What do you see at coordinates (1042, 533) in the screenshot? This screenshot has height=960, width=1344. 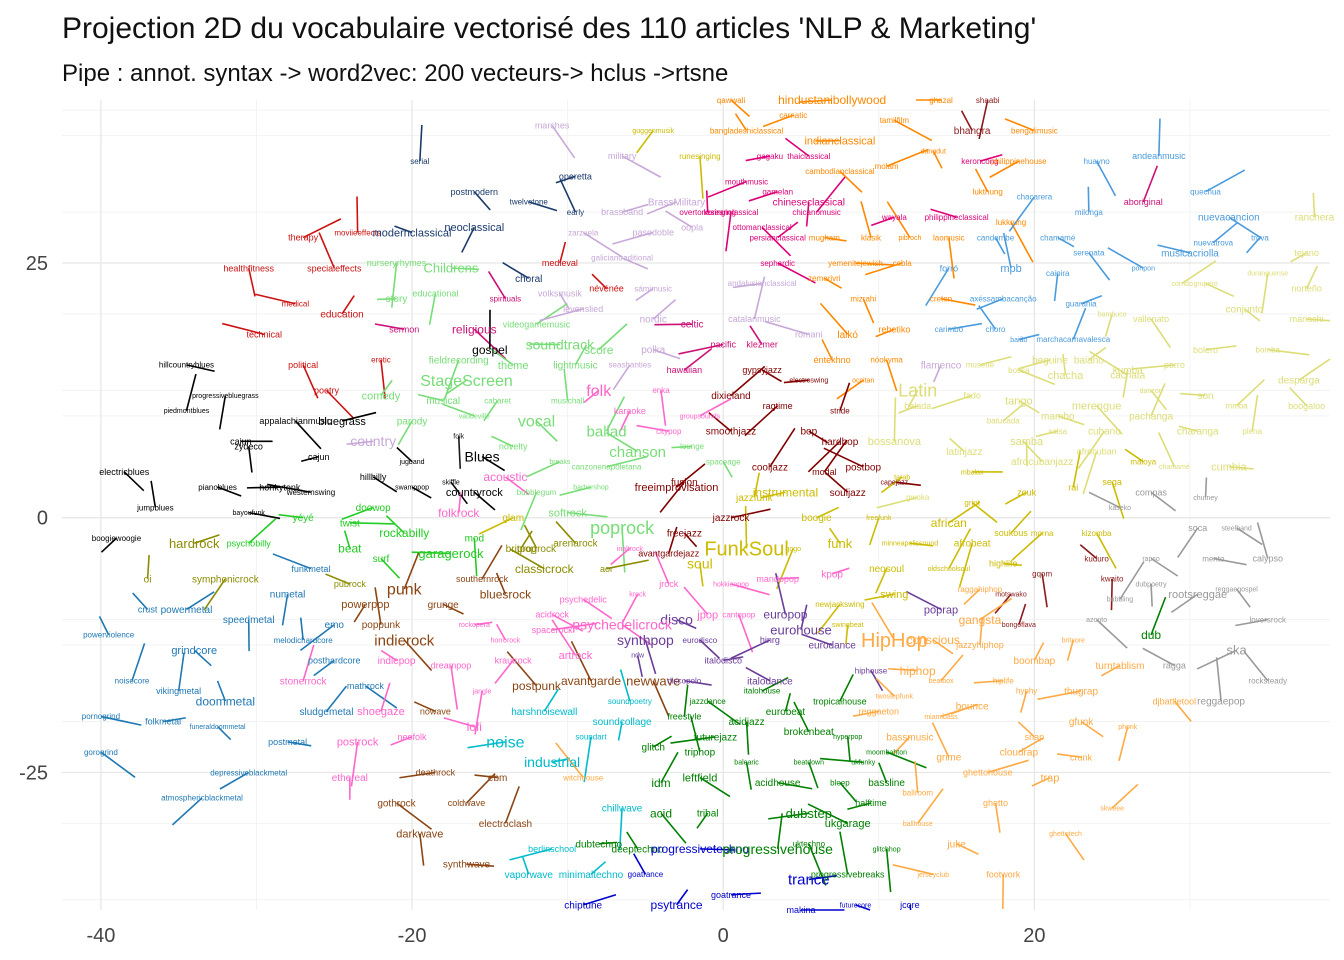 I see `point-label: morna` at bounding box center [1042, 533].